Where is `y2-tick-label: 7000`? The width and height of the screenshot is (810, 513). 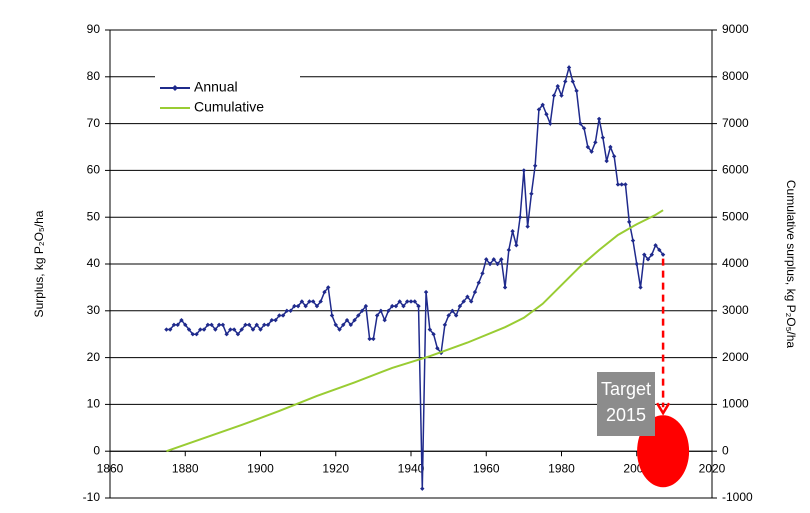
y2-tick-label: 7000 is located at coordinates (735, 123).